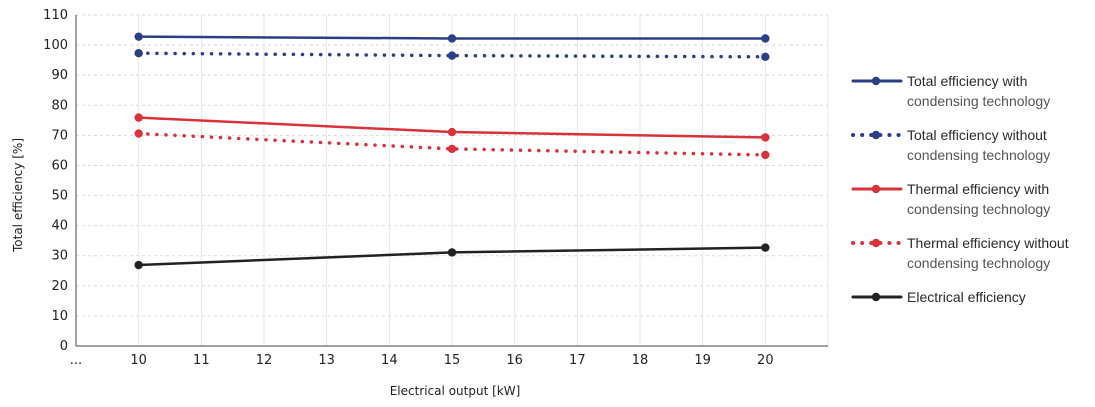 This screenshot has height=407, width=1095. Describe the element at coordinates (59, 135) in the screenshot. I see `y-tick-label: 70` at that location.